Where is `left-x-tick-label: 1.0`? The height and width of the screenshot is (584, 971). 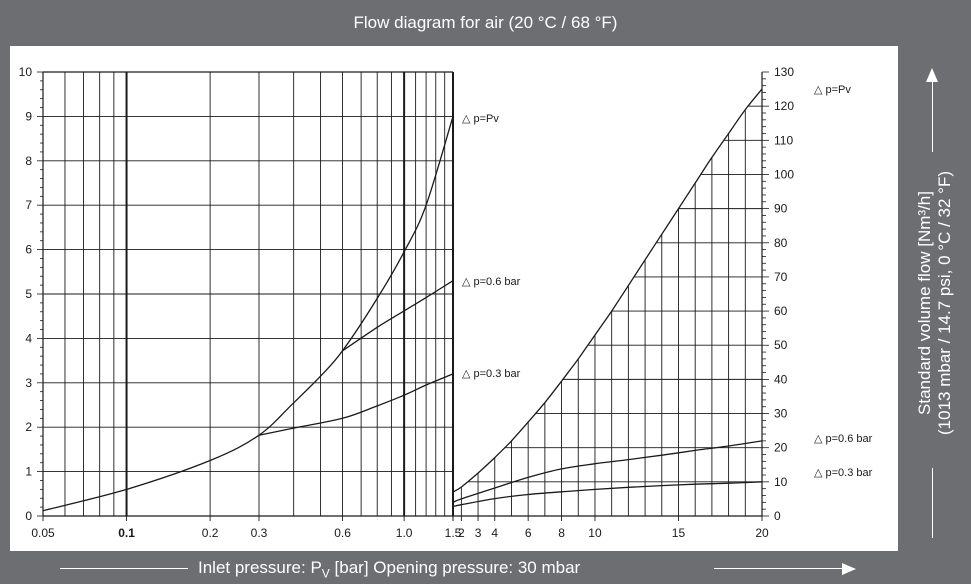 left-x-tick-label: 1.0 is located at coordinates (404, 533).